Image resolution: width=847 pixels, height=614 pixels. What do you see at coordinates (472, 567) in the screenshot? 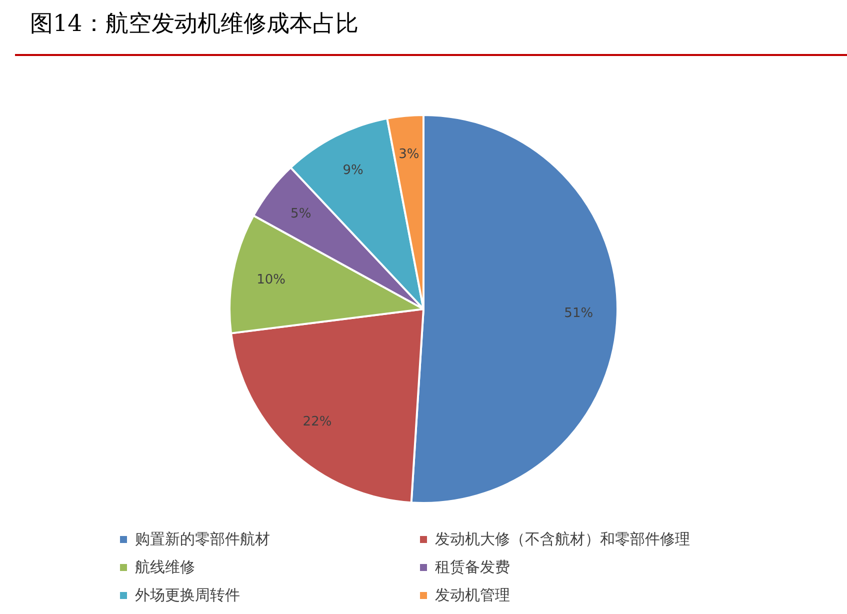
I see `legend-label: 租赁备发费` at bounding box center [472, 567].